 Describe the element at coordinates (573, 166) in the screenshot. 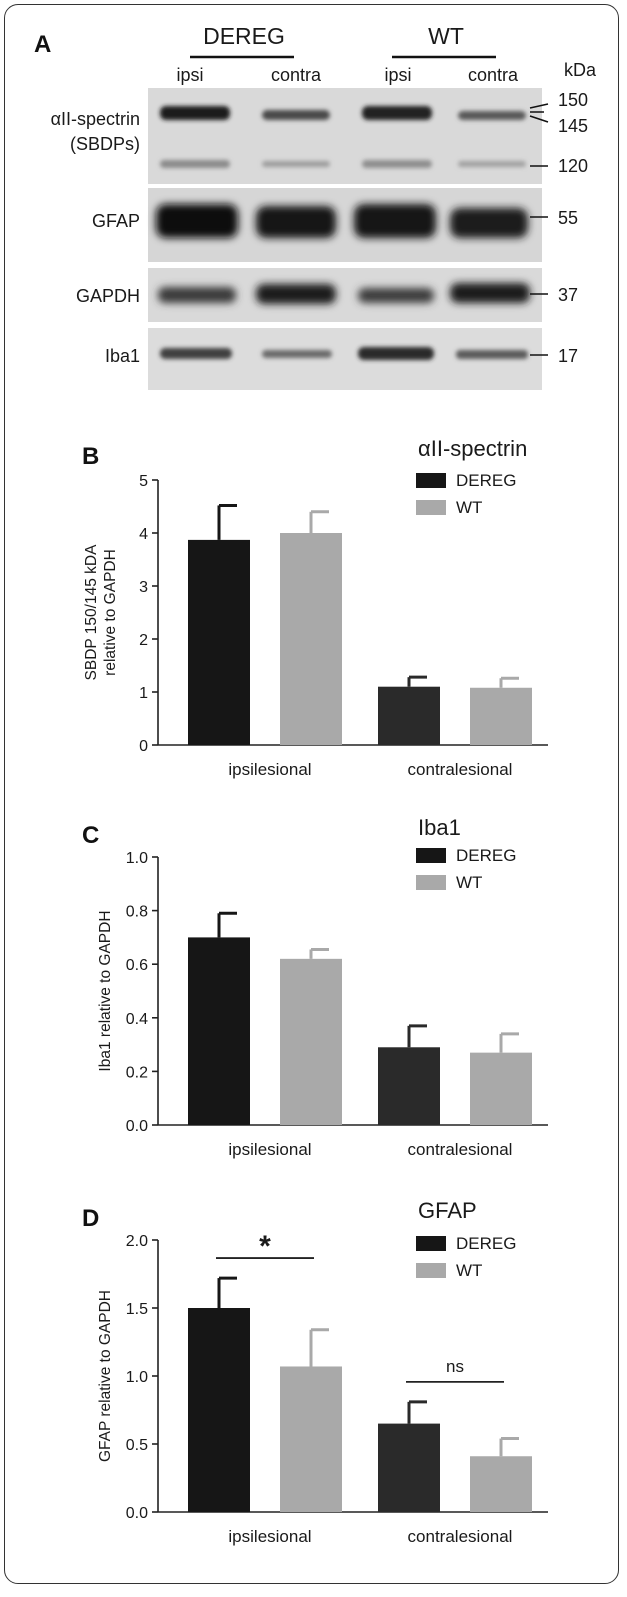

I see `marker-label: 120` at that location.